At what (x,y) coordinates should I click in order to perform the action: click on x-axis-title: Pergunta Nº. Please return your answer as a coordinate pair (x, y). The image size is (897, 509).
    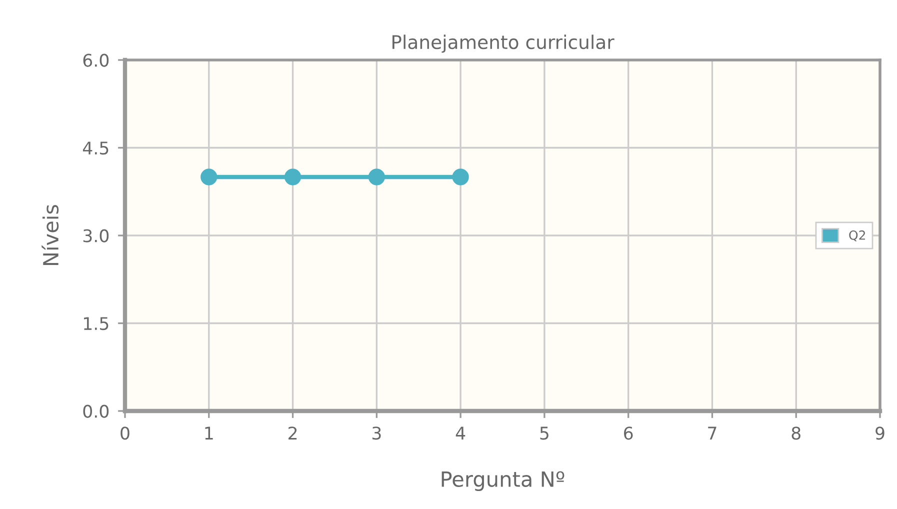
    Looking at the image, I should click on (503, 481).